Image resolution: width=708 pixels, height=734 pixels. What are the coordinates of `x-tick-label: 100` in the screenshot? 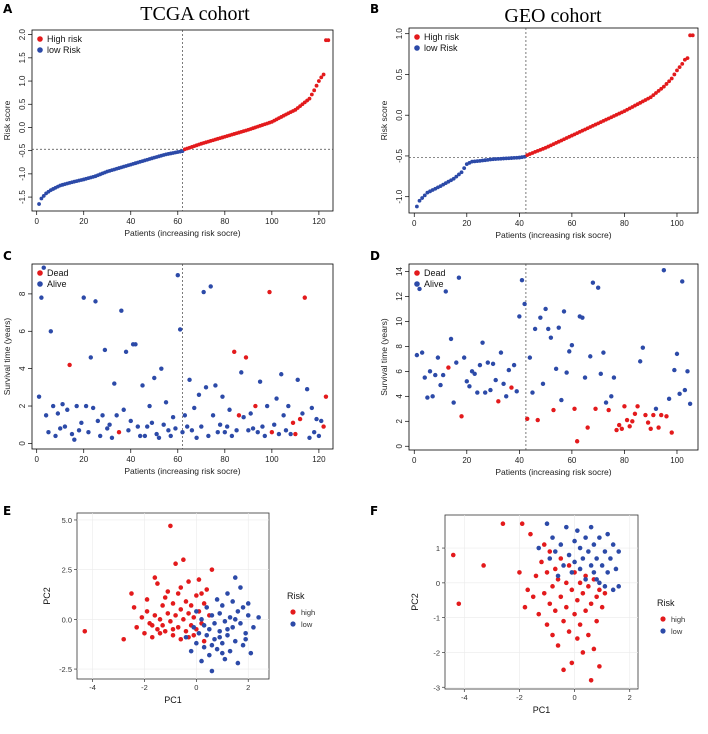 It's located at (677, 223).